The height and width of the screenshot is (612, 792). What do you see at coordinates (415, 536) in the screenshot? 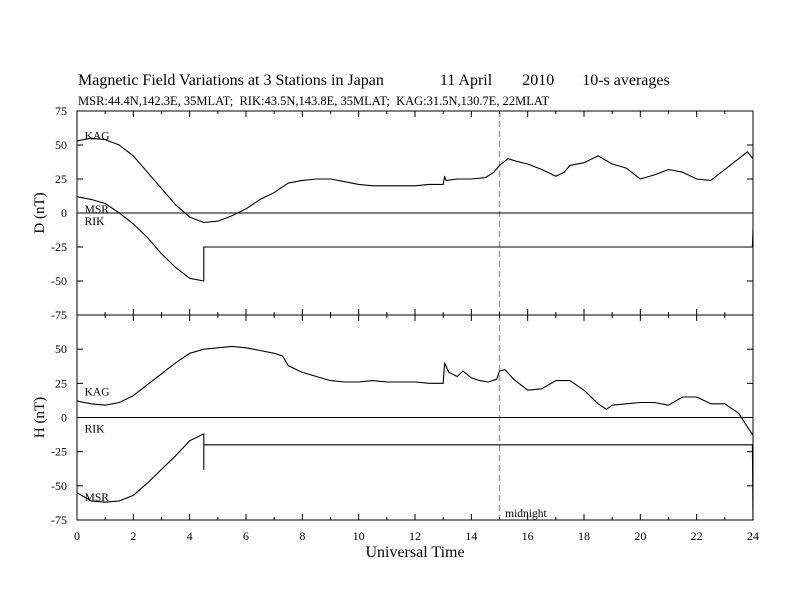
I see `x-tick-label: 12` at bounding box center [415, 536].